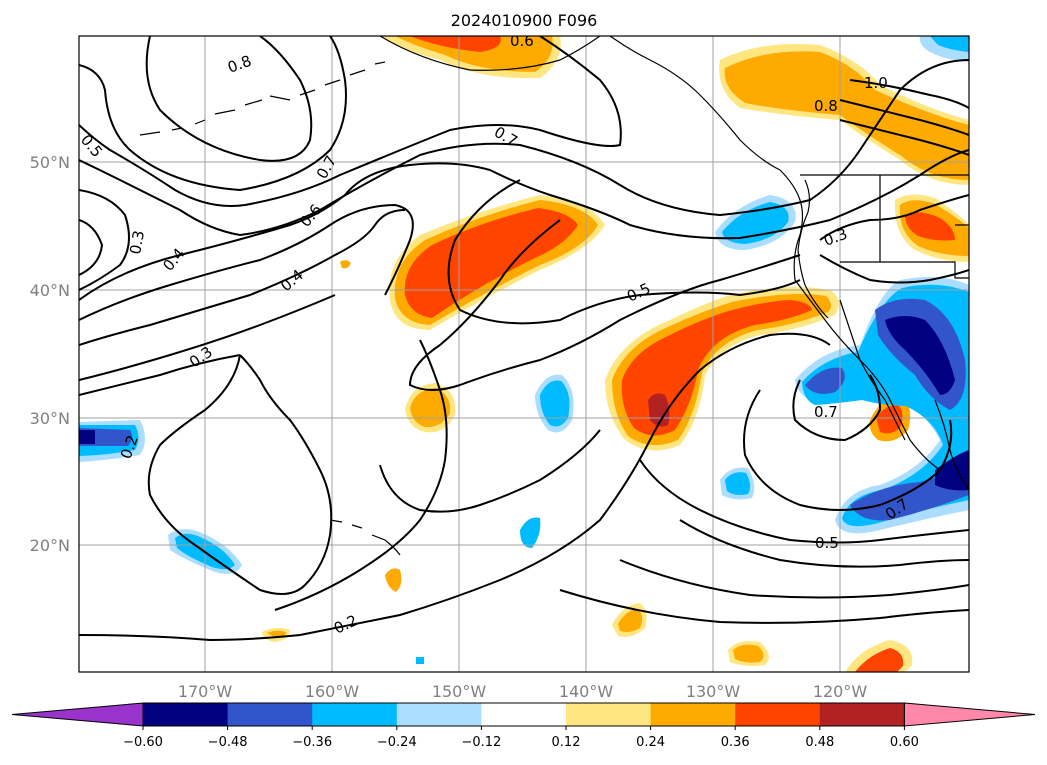  Describe the element at coordinates (332, 691) in the screenshot. I see `lon-label: 160°W` at that location.